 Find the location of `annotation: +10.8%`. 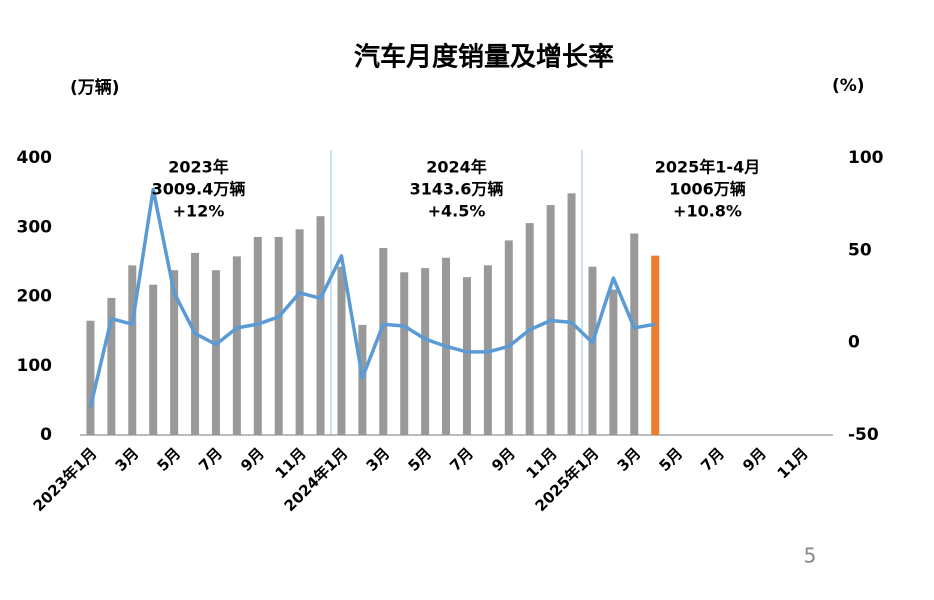

annotation: +10.8% is located at coordinates (707, 211).